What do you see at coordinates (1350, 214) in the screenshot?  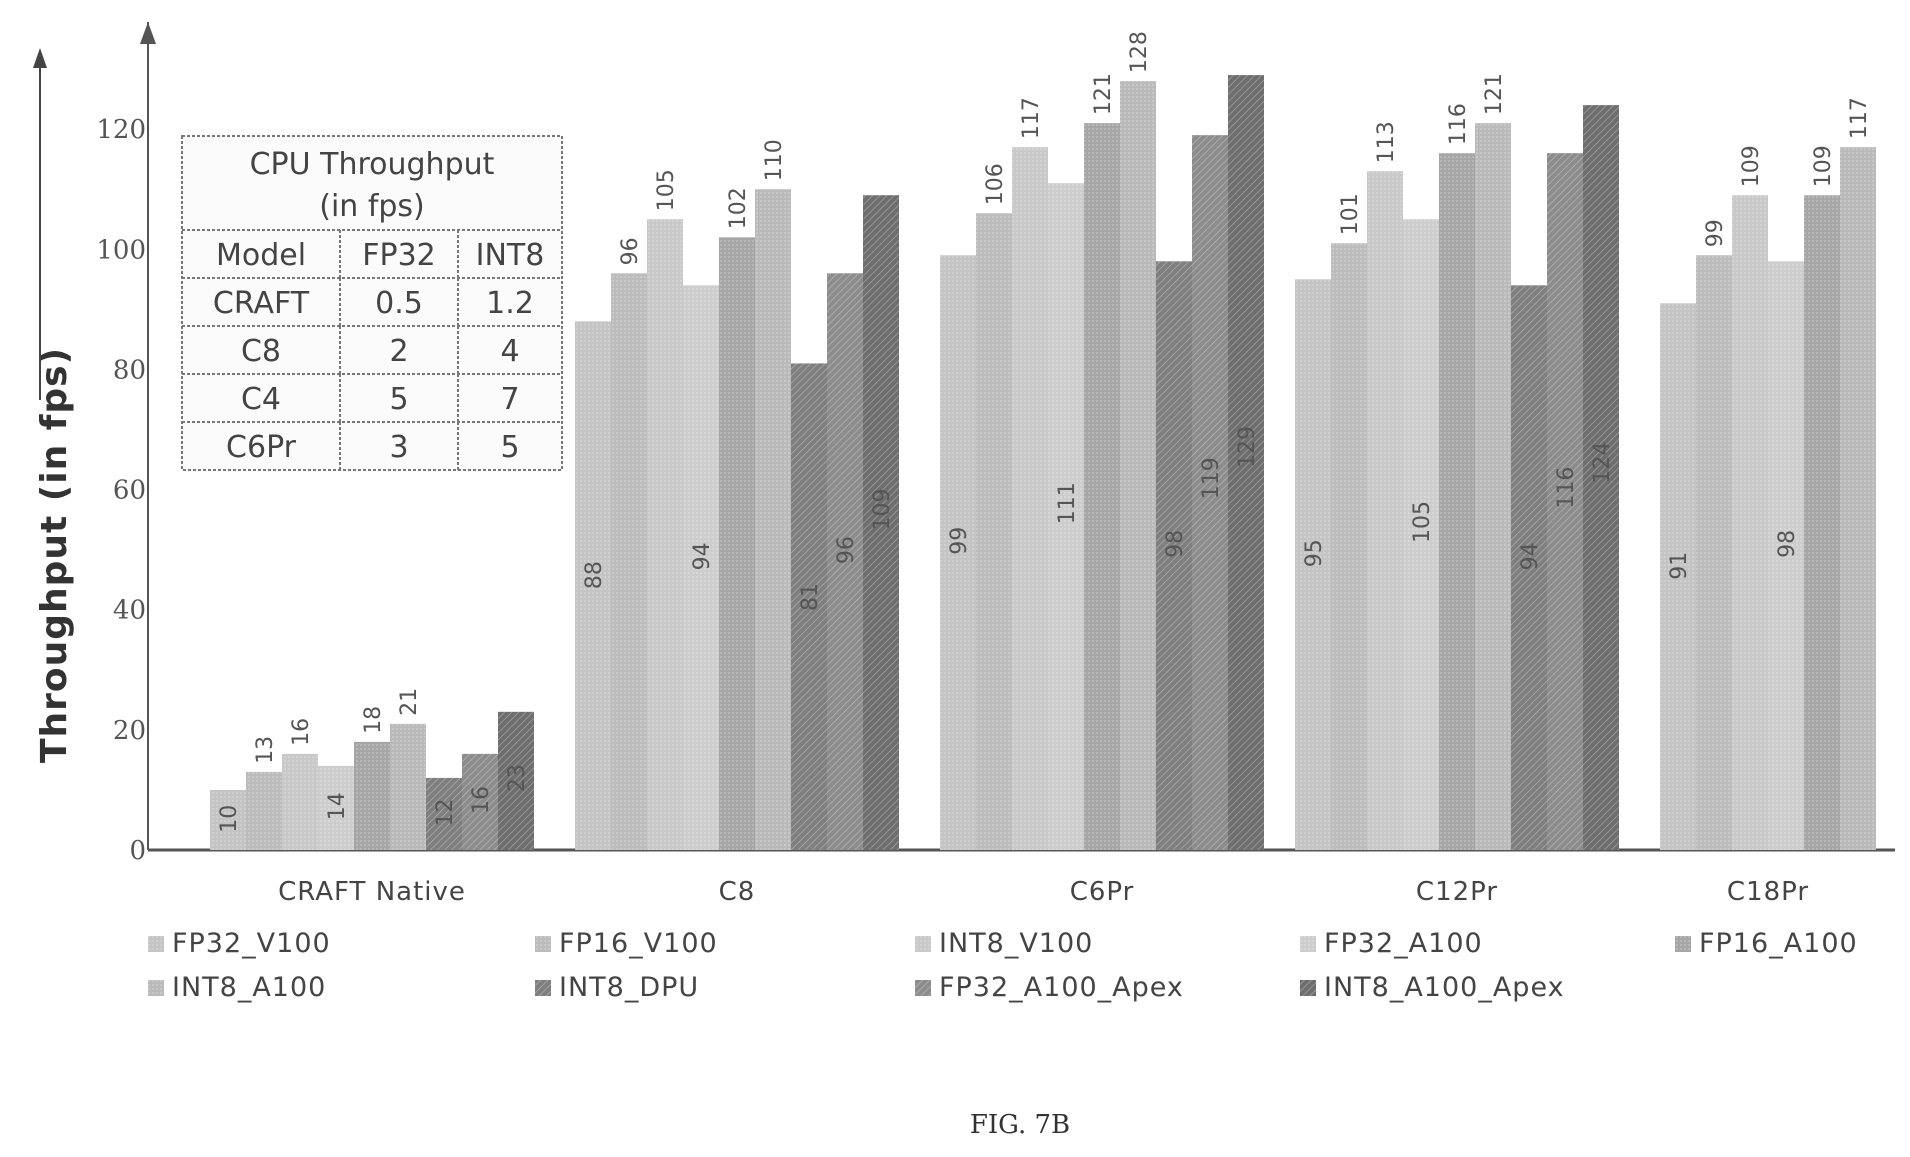 I see `data-label: 101` at bounding box center [1350, 214].